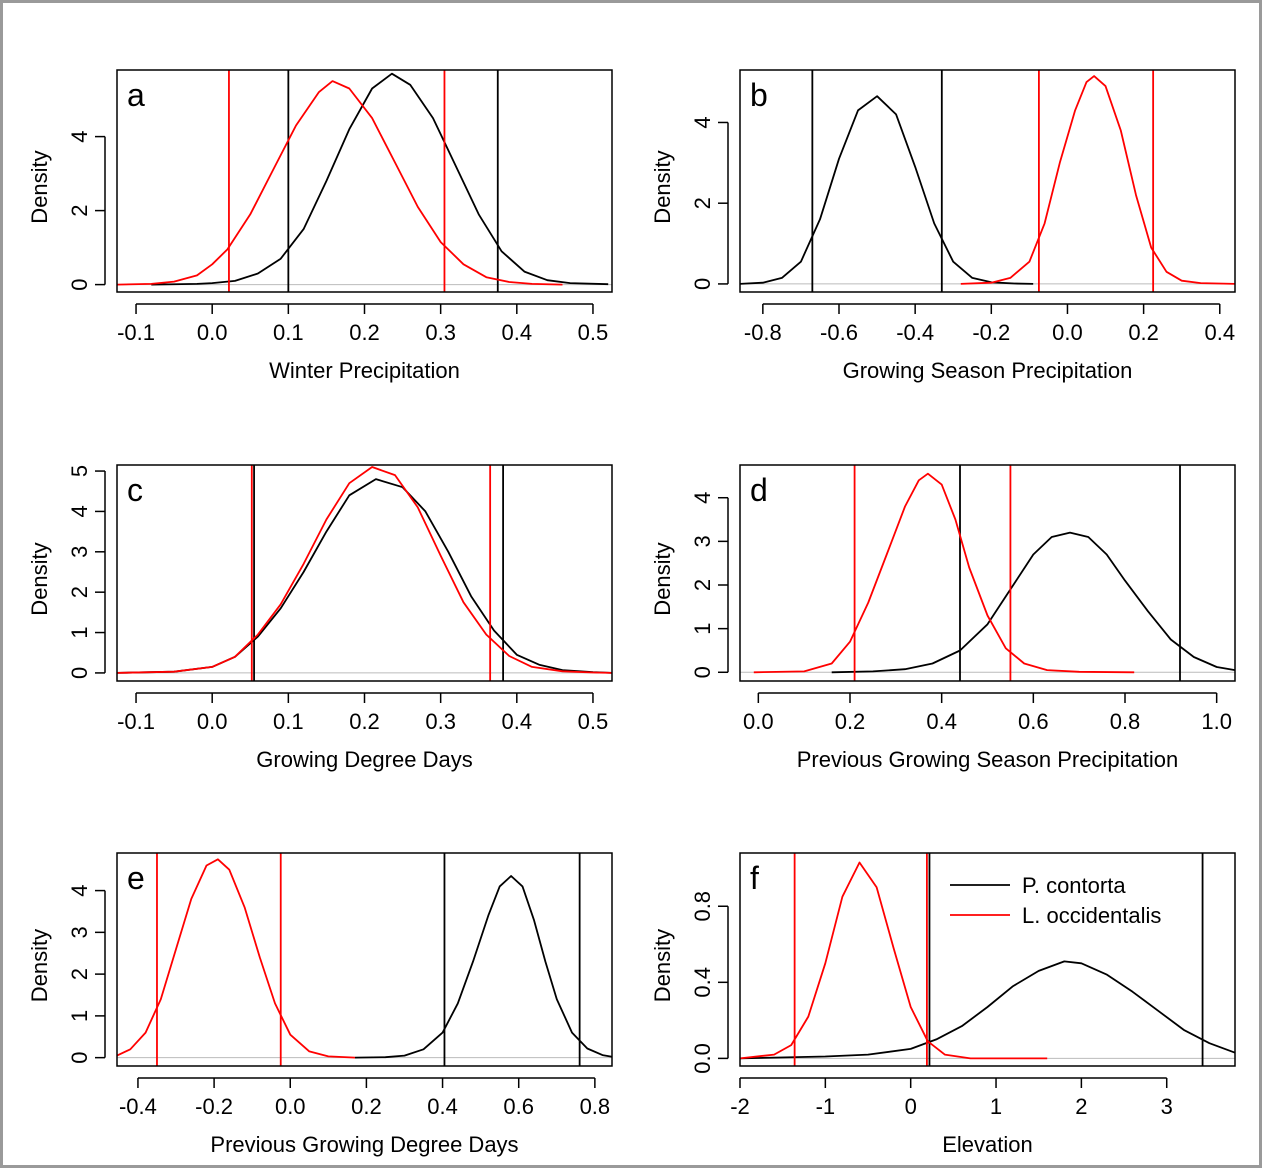 The height and width of the screenshot is (1168, 1262). I want to click on x-axis-label: Growing Degree Days, so click(364, 759).